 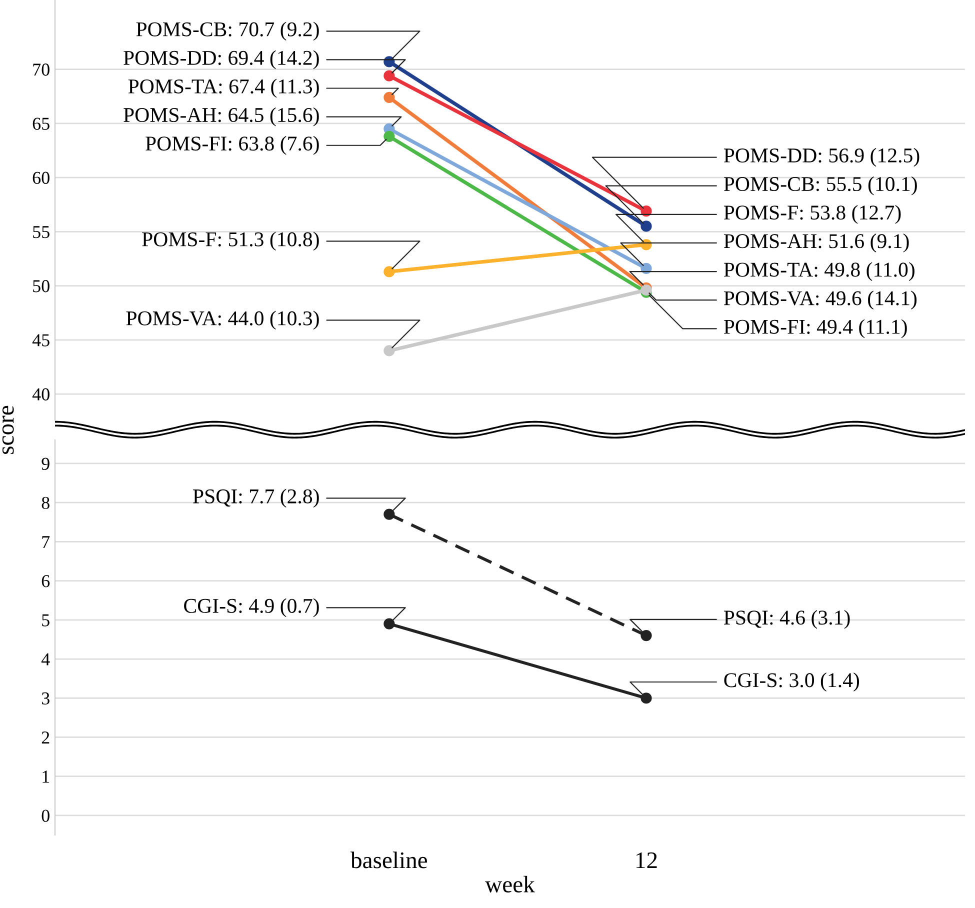 I want to click on annotation: POMS-TA: 67.4 (11.3), so click(x=223, y=88).